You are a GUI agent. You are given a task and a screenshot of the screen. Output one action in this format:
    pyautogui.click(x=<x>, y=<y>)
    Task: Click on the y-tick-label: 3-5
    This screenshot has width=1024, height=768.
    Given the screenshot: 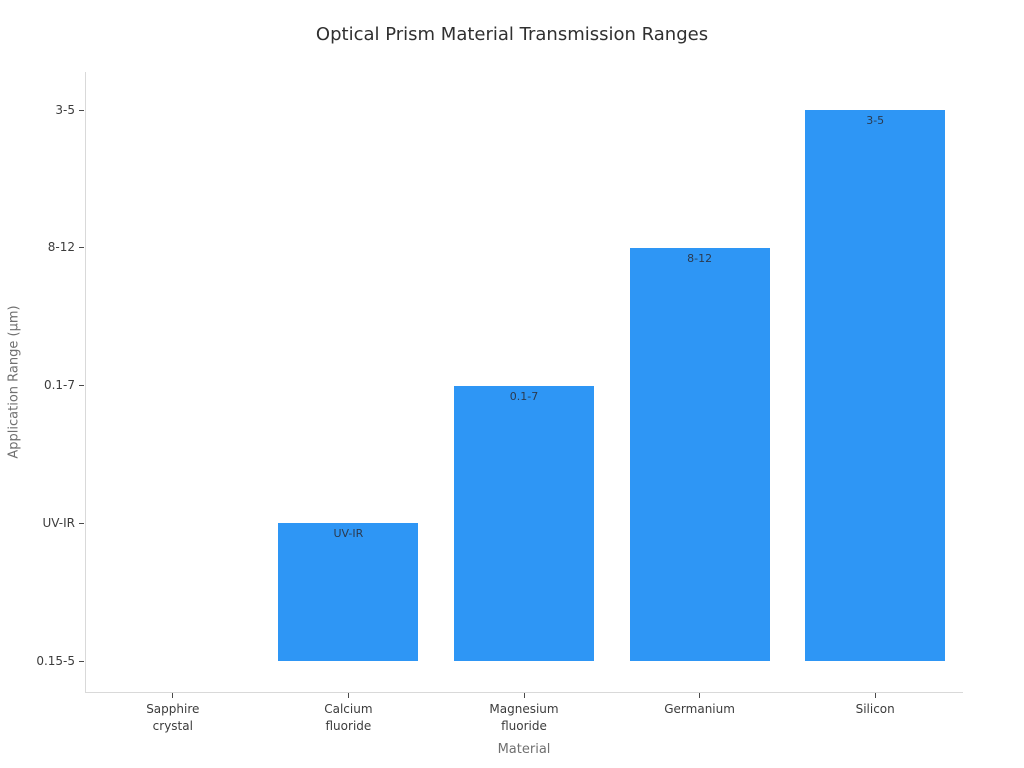 What is the action you would take?
    pyautogui.click(x=65, y=109)
    